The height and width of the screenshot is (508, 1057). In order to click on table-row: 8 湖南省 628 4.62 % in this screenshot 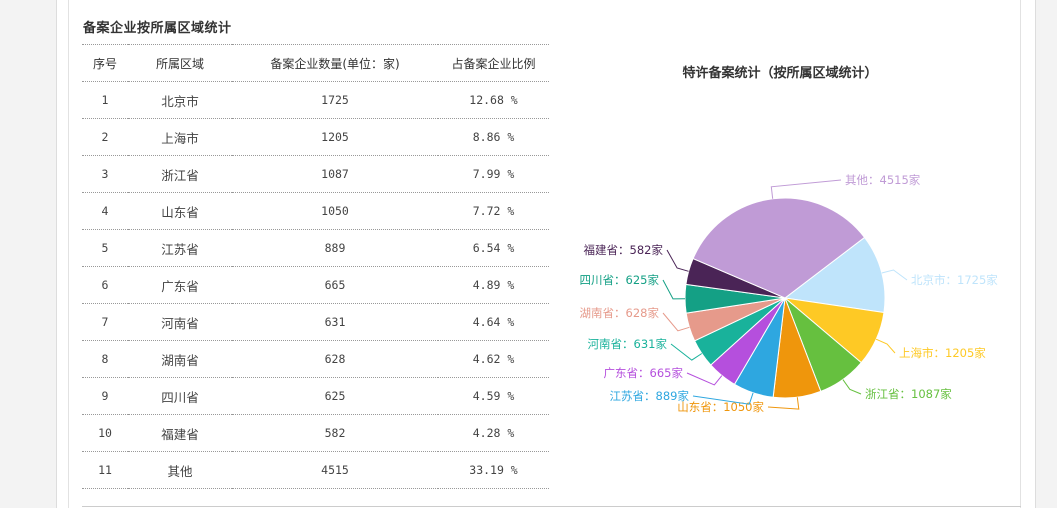, I will do `click(315, 359)`.